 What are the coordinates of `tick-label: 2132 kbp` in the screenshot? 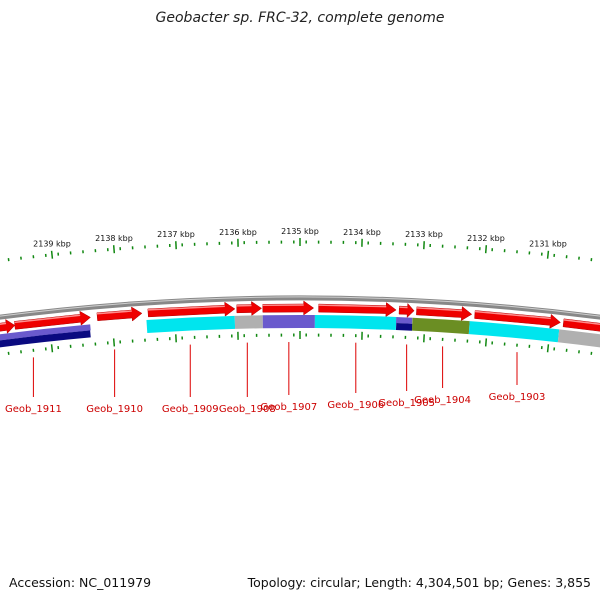 It's located at (486, 238).